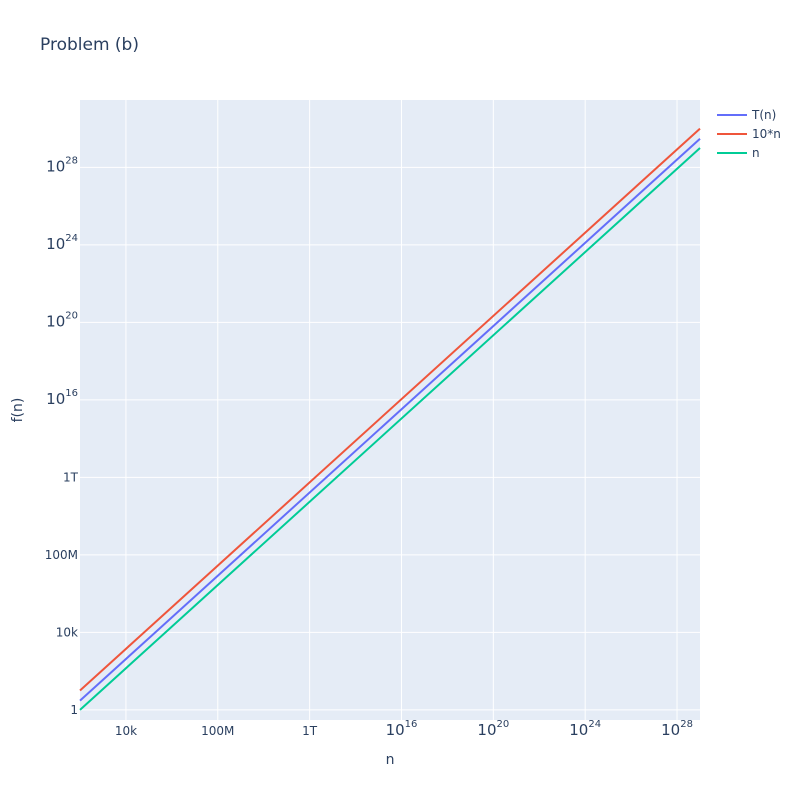 Image resolution: width=800 pixels, height=800 pixels. What do you see at coordinates (746, 115) in the screenshot?
I see `legend-item-0: T(n)` at bounding box center [746, 115].